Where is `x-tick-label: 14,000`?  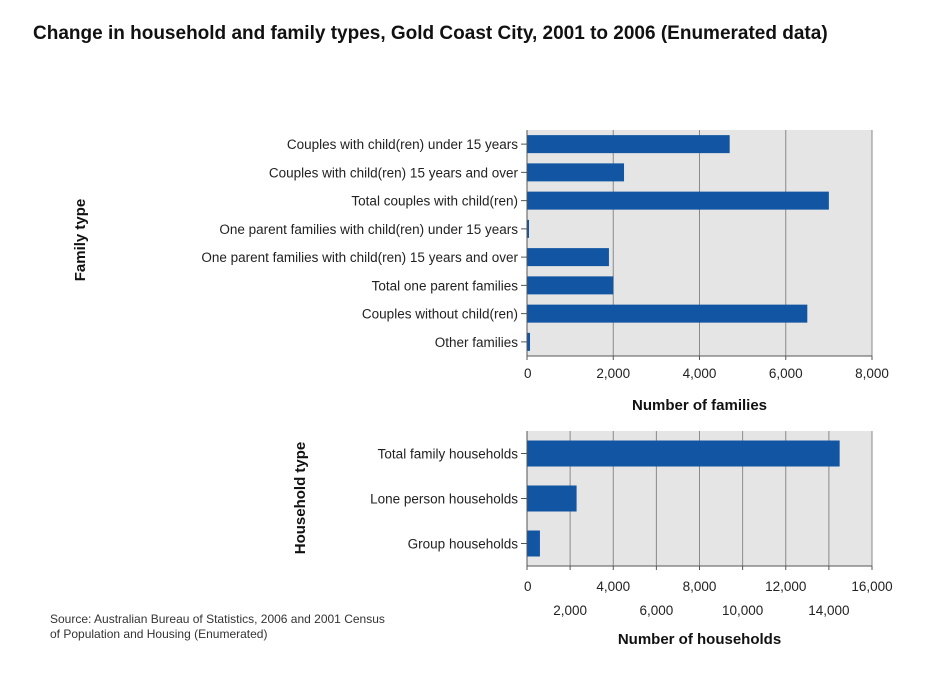
x-tick-label: 14,000 is located at coordinates (828, 610).